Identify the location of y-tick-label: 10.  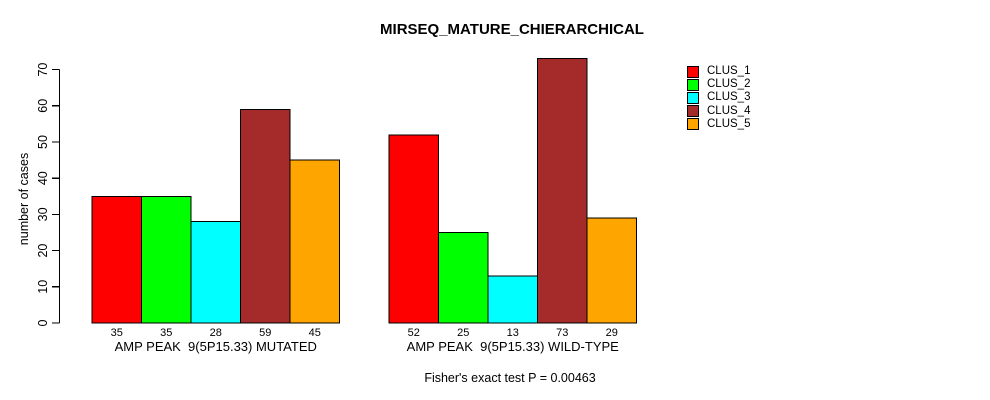
(43, 287).